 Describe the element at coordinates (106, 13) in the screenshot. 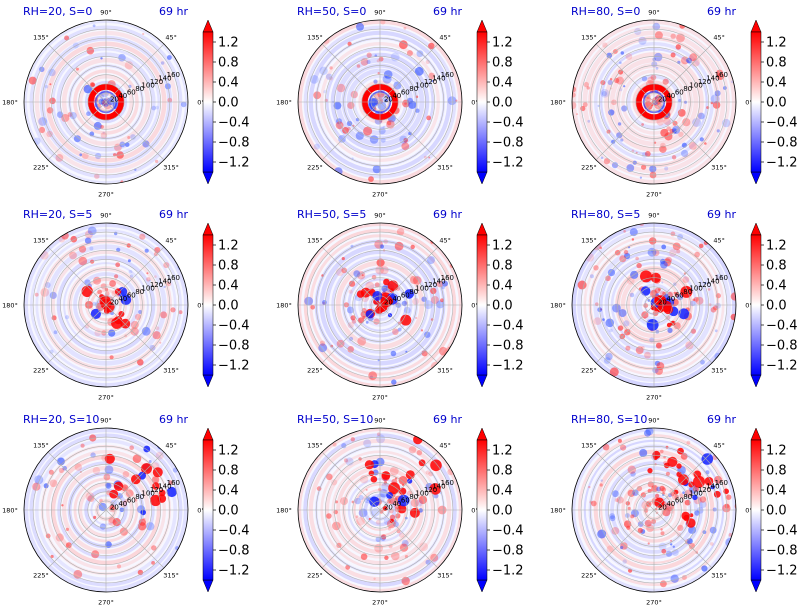

I see `angle-tick-label: 90°` at that location.